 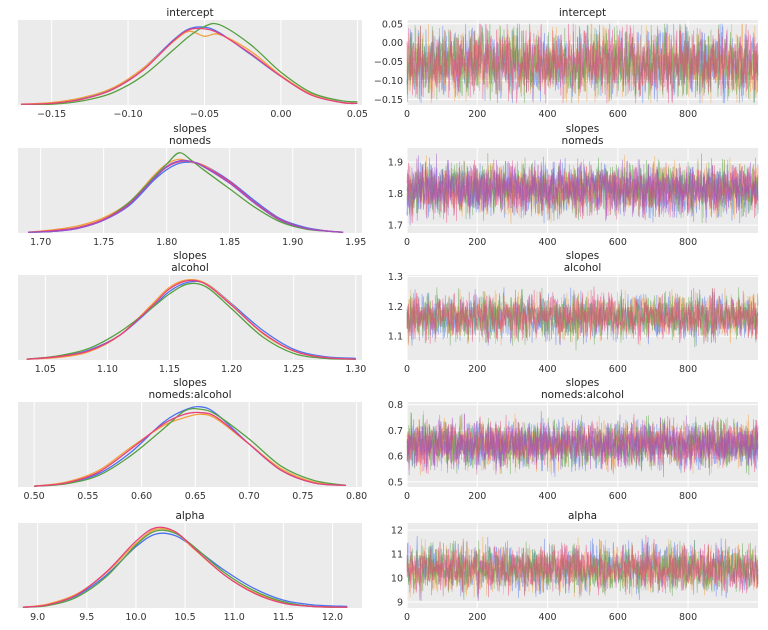 I want to click on x-tick-label: −0.05, so click(x=204, y=114).